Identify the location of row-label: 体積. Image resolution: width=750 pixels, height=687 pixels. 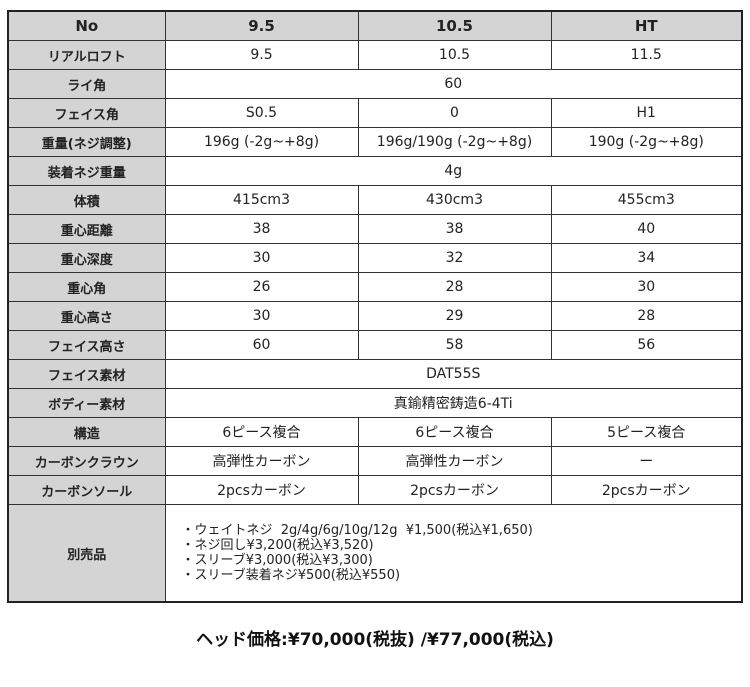
(86, 200).